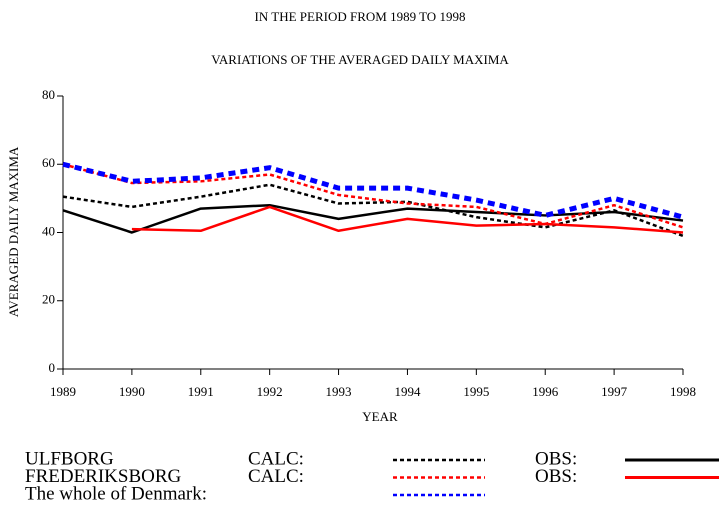  What do you see at coordinates (48, 299) in the screenshot?
I see `y-tick-label: 20` at bounding box center [48, 299].